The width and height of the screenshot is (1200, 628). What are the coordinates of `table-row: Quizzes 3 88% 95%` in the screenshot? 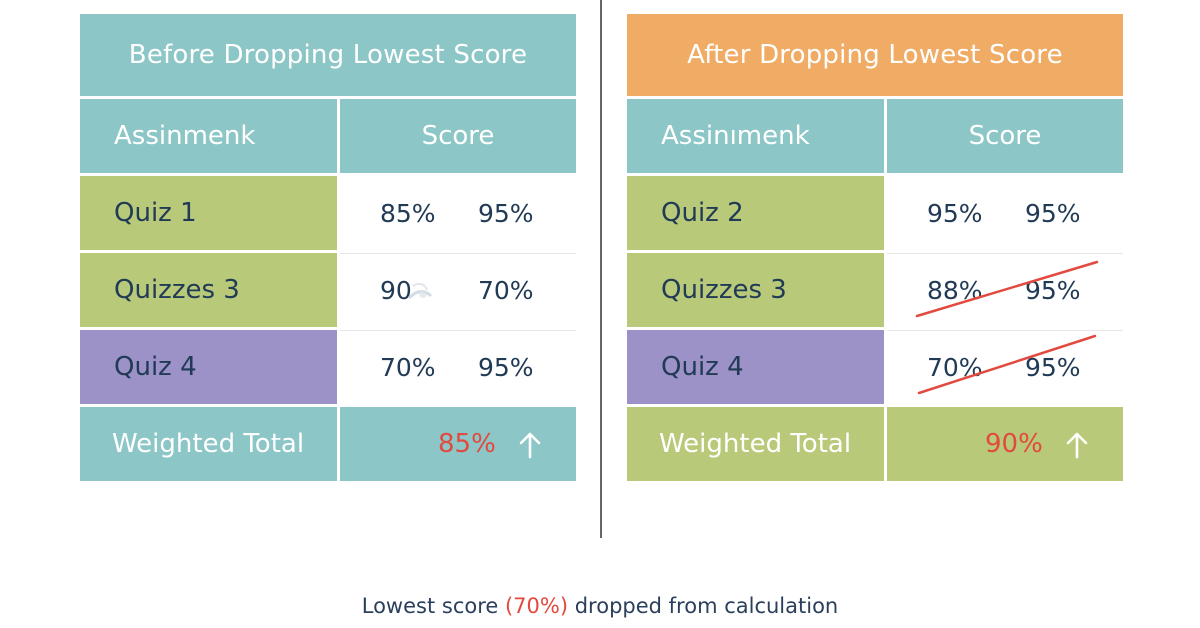 It's located at (875, 290).